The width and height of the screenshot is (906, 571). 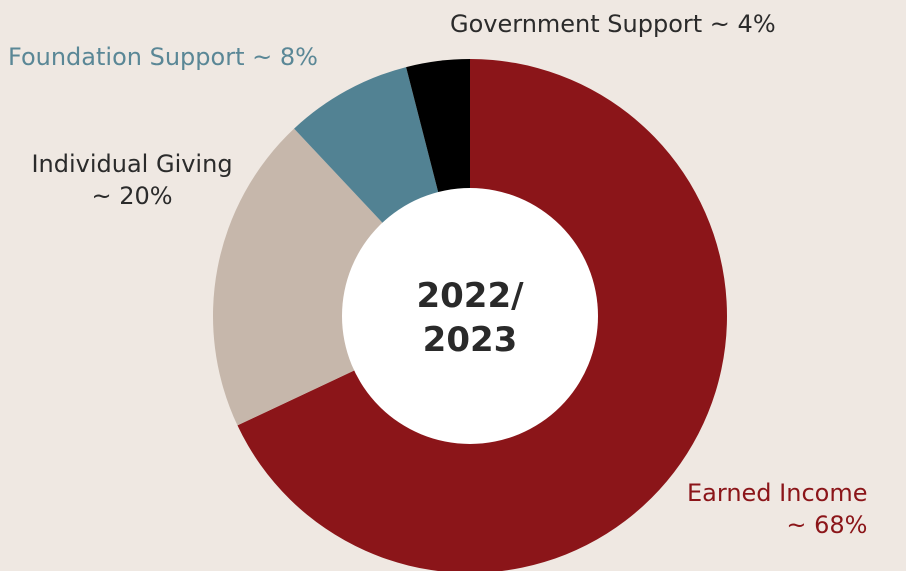 I want to click on center-year-line-1: 2022/, so click(x=470, y=296).